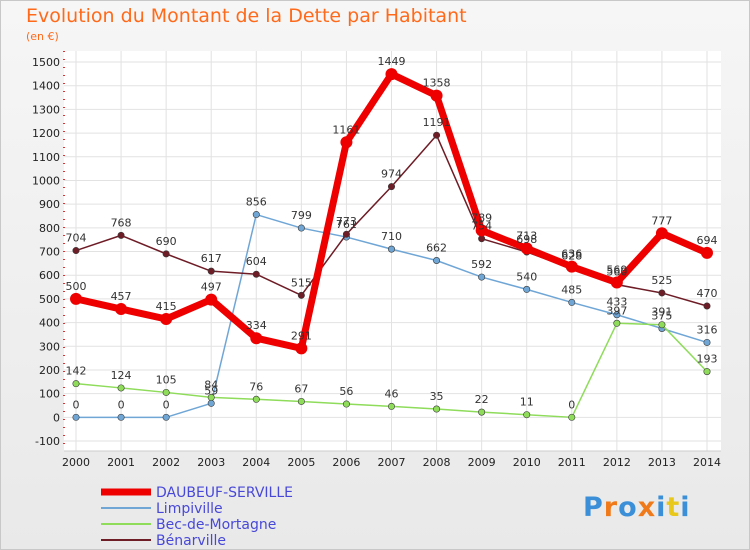 This screenshot has width=750, height=550. Describe the element at coordinates (49, 346) in the screenshot. I see `y-tick-label: 300` at that location.